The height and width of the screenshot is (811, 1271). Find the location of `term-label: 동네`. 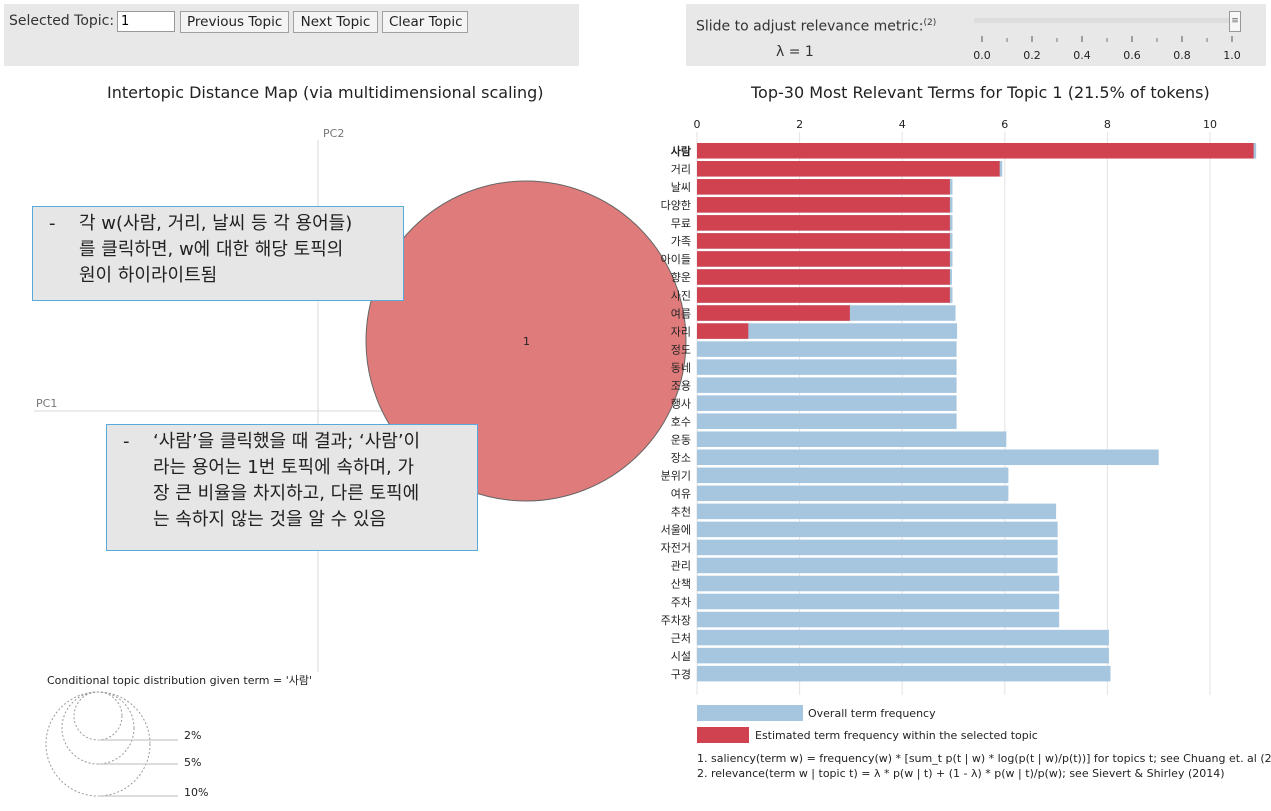

term-label: 동네 is located at coordinates (681, 367).